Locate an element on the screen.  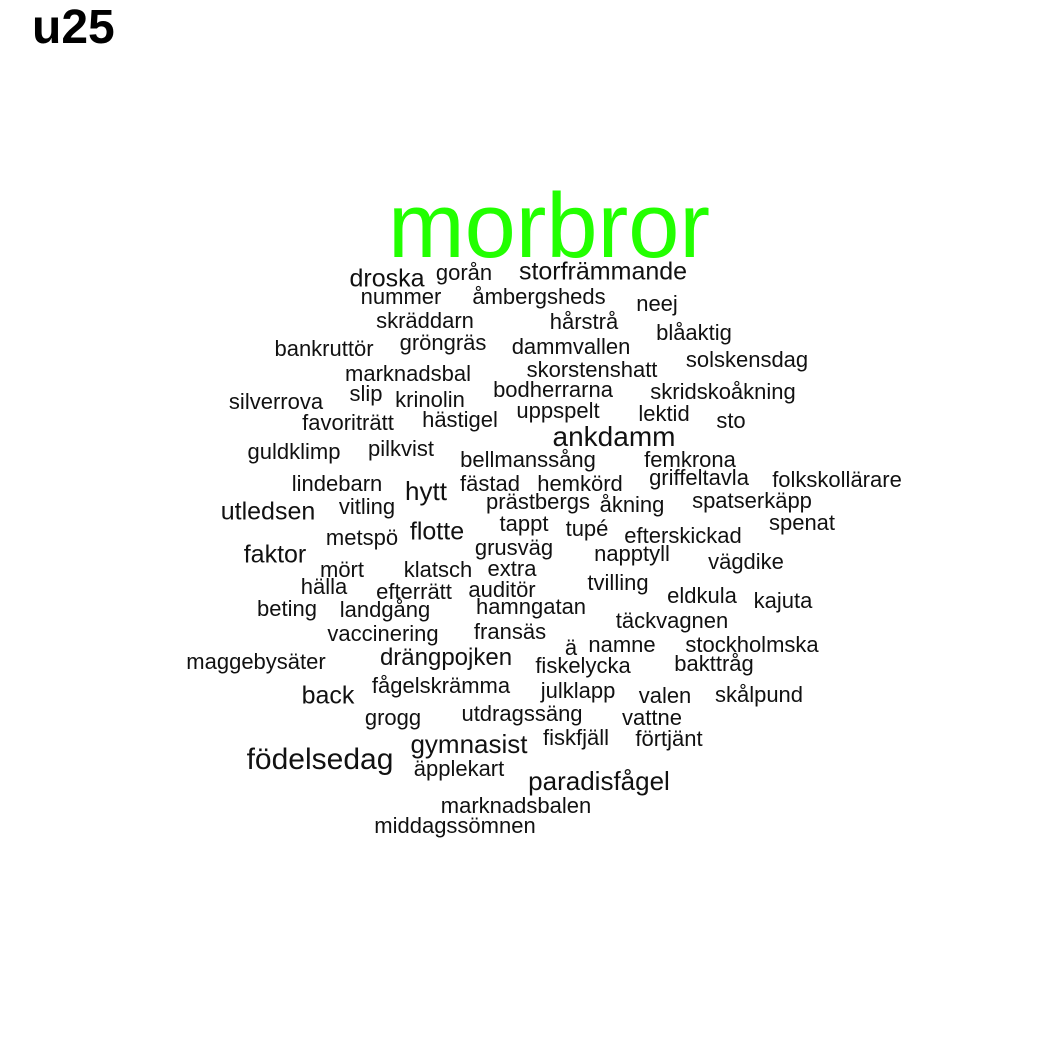
word-drangpojken: drängpojken is located at coordinates (446, 657).